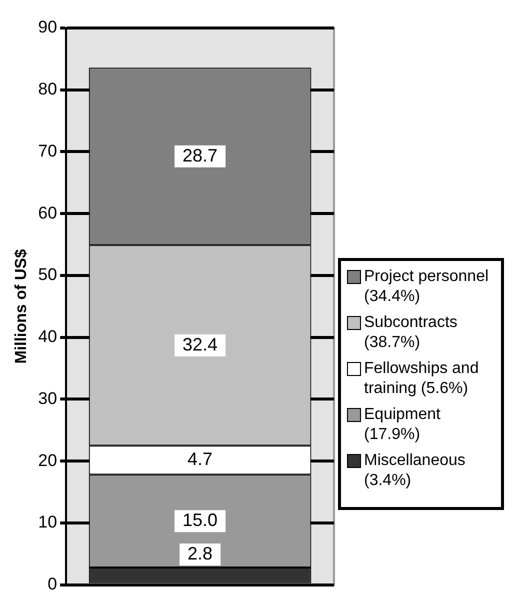 The height and width of the screenshot is (608, 524). Describe the element at coordinates (200, 155) in the screenshot. I see `data-label: 28.7` at that location.